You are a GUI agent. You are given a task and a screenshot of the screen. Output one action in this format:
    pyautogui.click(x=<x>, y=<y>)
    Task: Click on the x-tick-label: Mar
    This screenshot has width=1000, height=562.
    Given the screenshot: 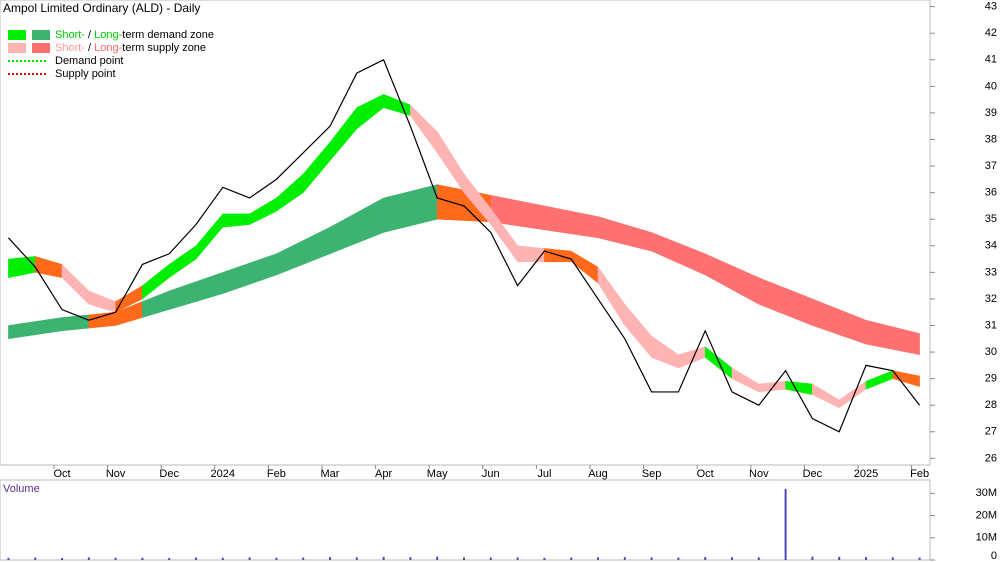 What is the action you would take?
    pyautogui.click(x=330, y=474)
    